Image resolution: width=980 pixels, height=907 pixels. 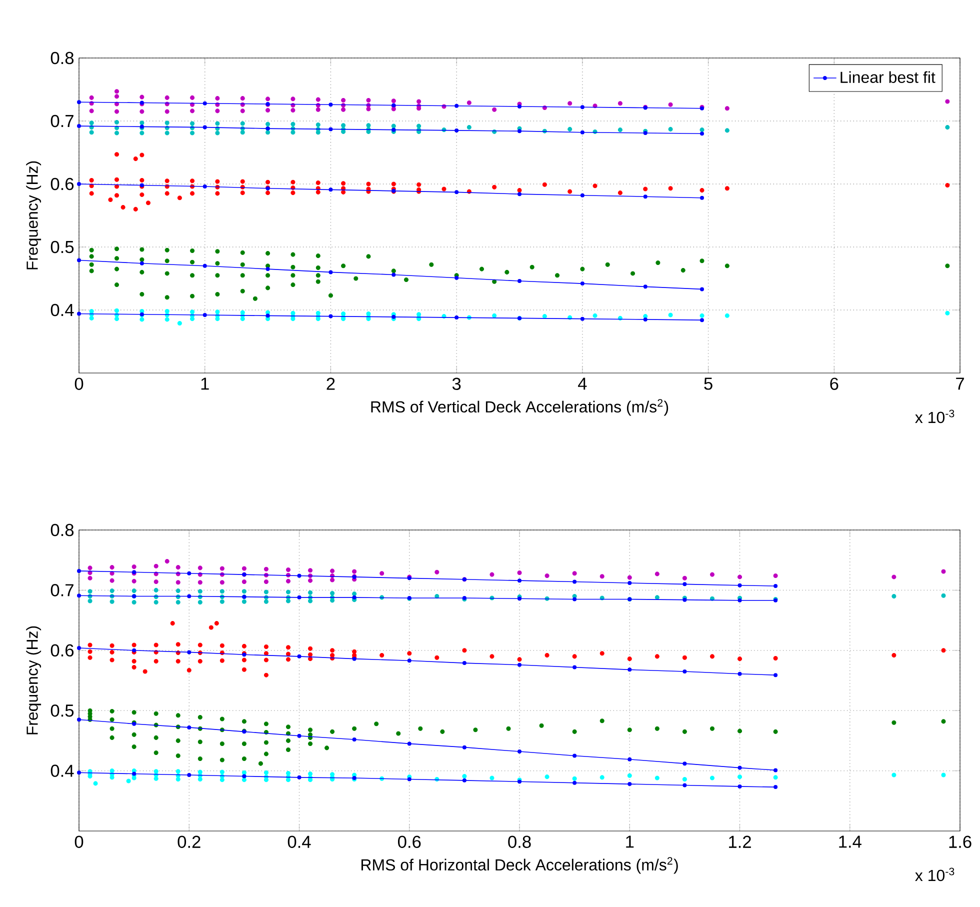 What do you see at coordinates (409, 842) in the screenshot?
I see `x-tick-label: 0.6` at bounding box center [409, 842].